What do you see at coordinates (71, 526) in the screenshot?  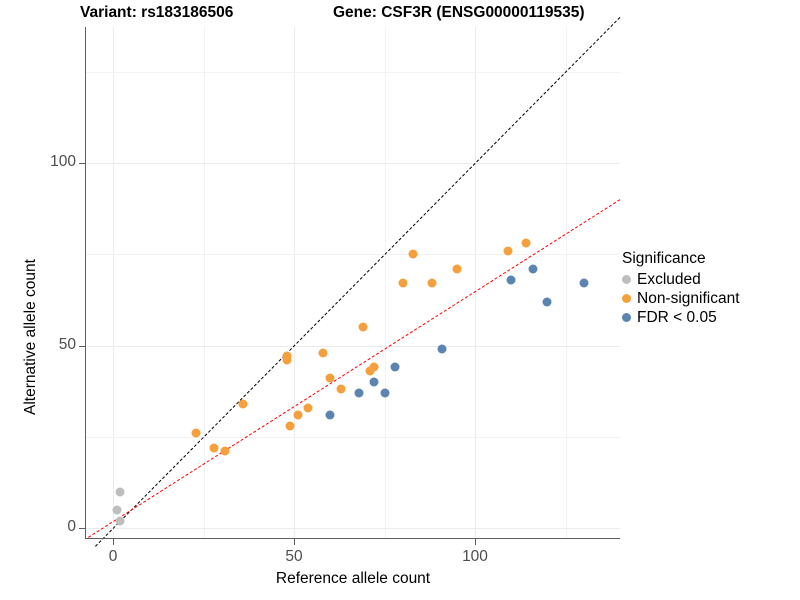 I see `y-axis-tick-label: 0` at bounding box center [71, 526].